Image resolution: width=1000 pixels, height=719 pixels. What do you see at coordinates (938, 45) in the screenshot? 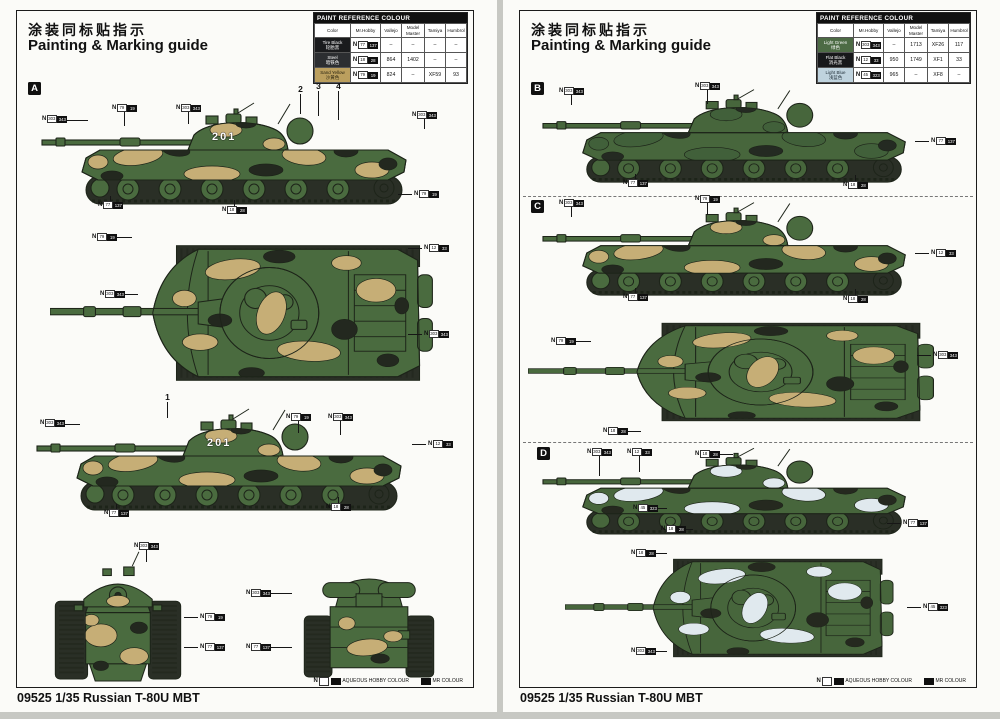
I see `tamiya-code: XF26` at bounding box center [938, 45].